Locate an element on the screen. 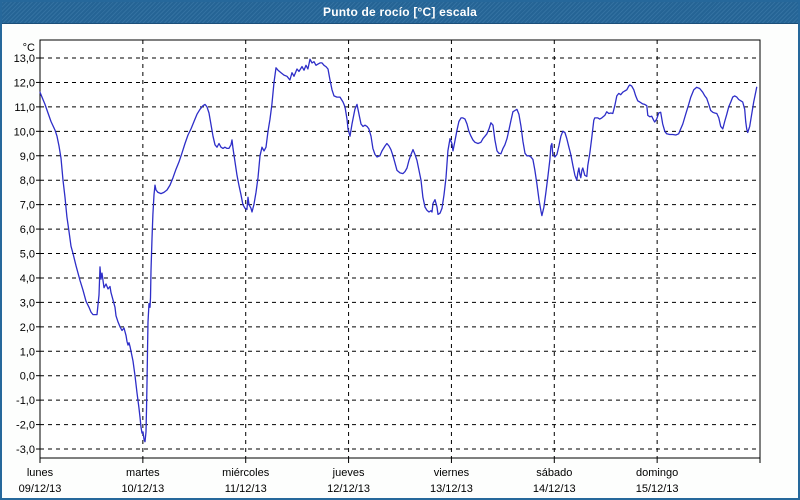 This screenshot has width=800, height=500. y-tick-label: -1,0 is located at coordinates (25, 401).